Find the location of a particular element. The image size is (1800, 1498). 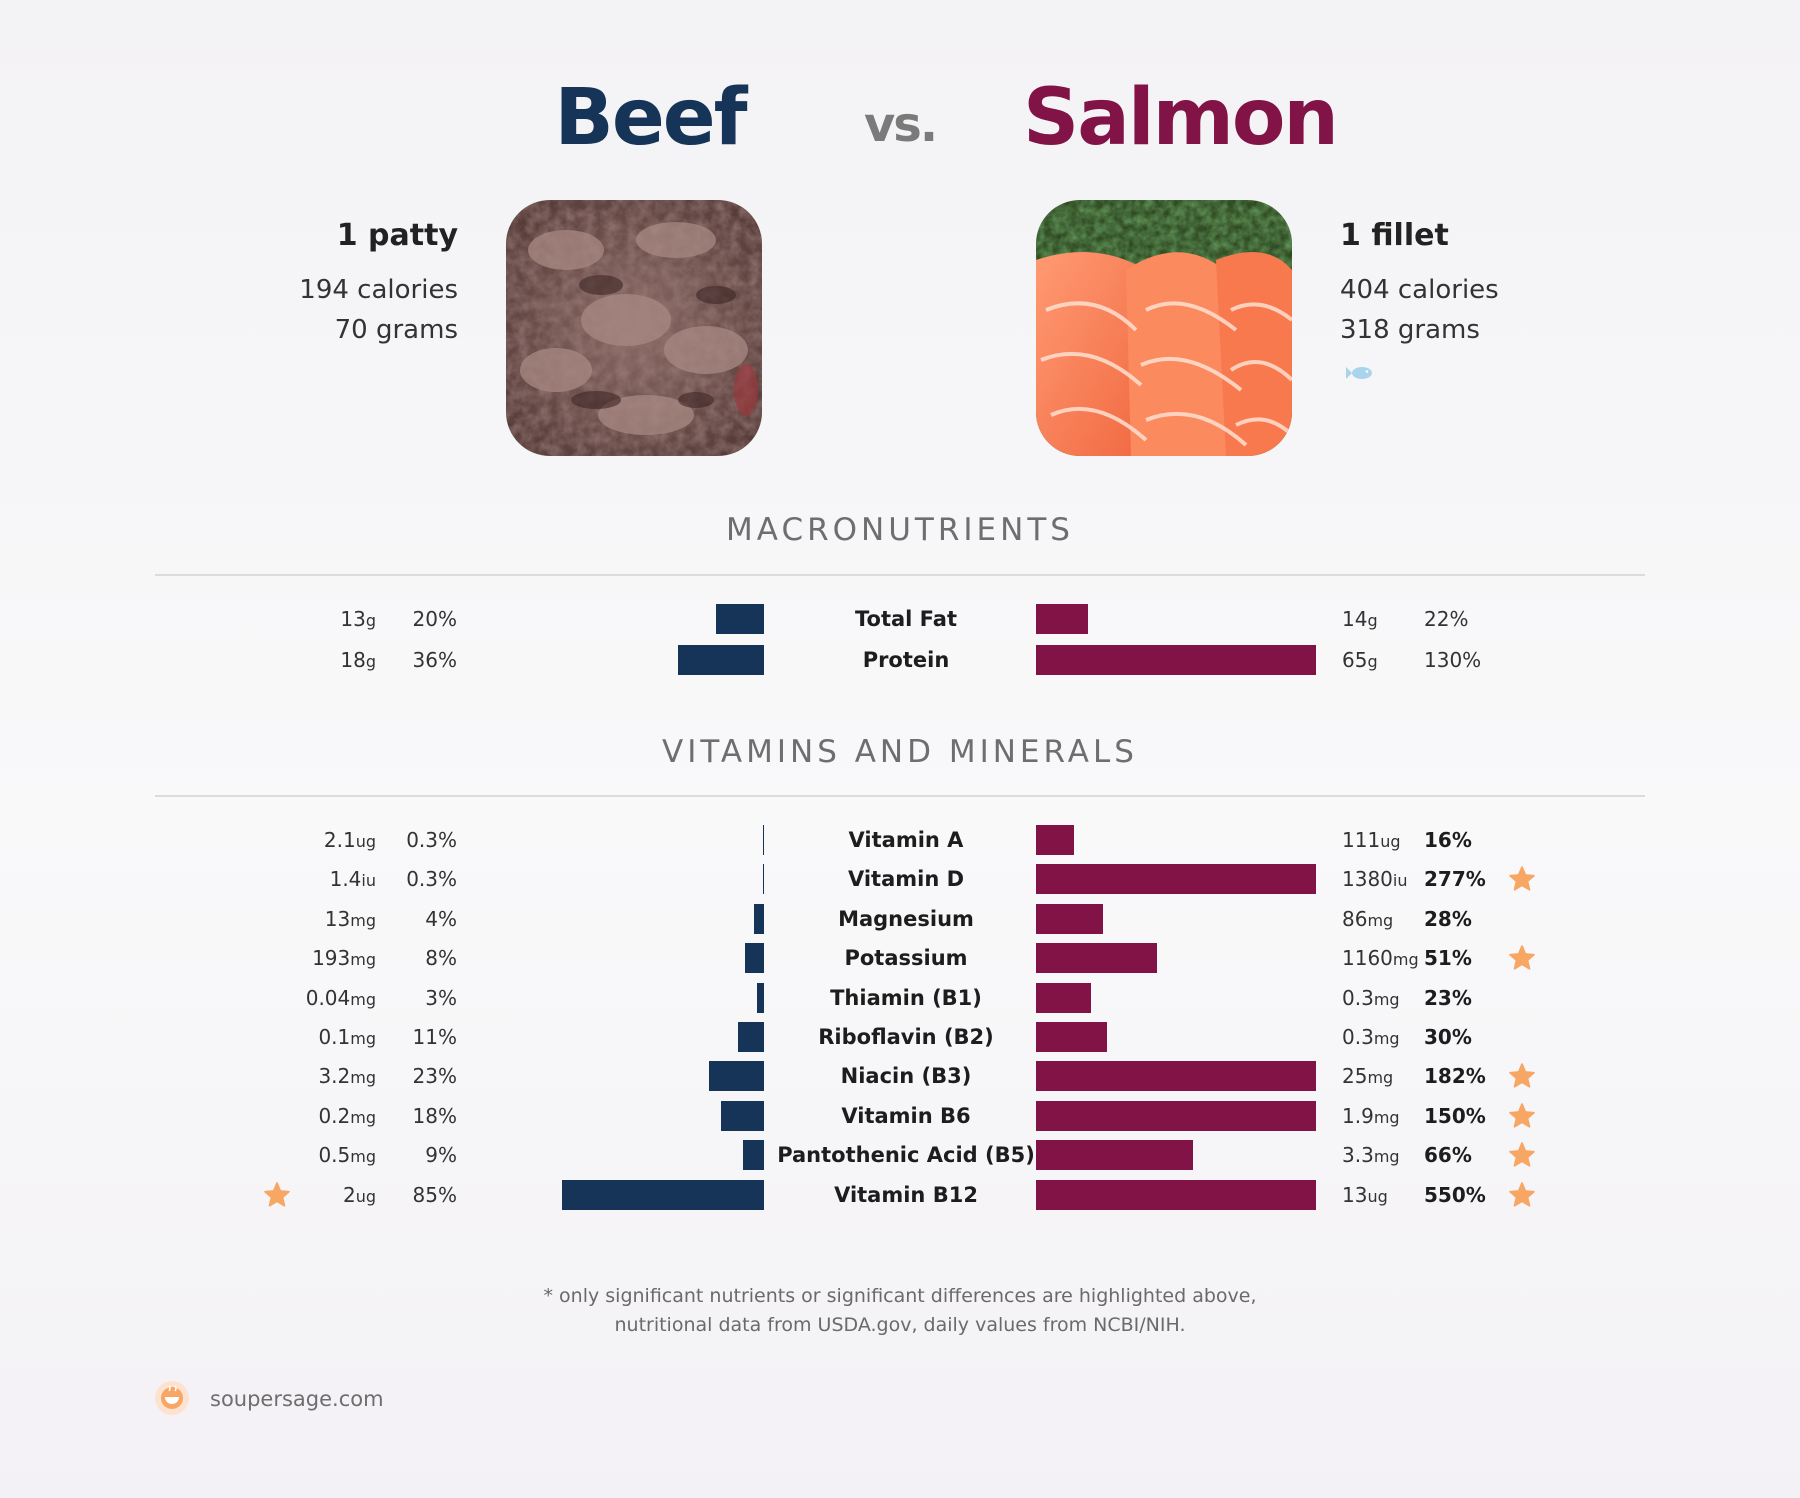

soupersage-logo-icon is located at coordinates (172, 1398).